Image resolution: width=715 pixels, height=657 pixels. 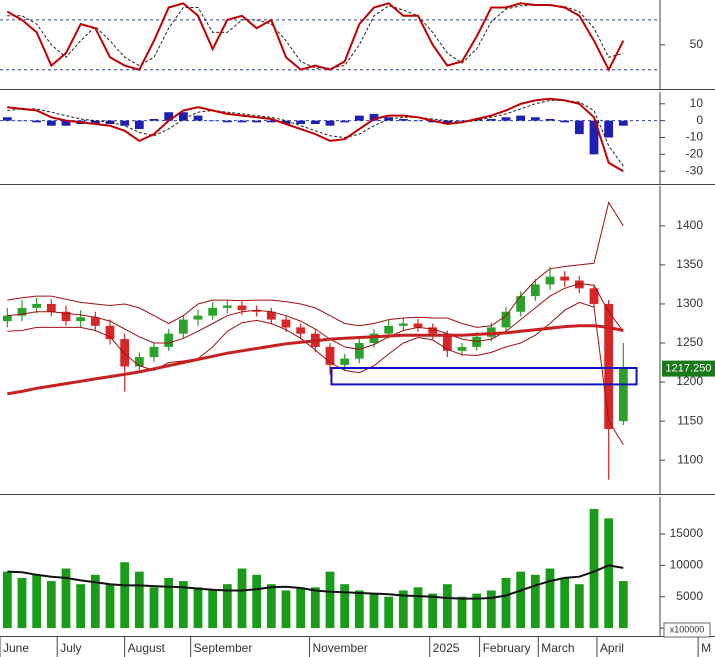 What do you see at coordinates (689, 381) in the screenshot?
I see `y-tick-label: 1200` at bounding box center [689, 381].